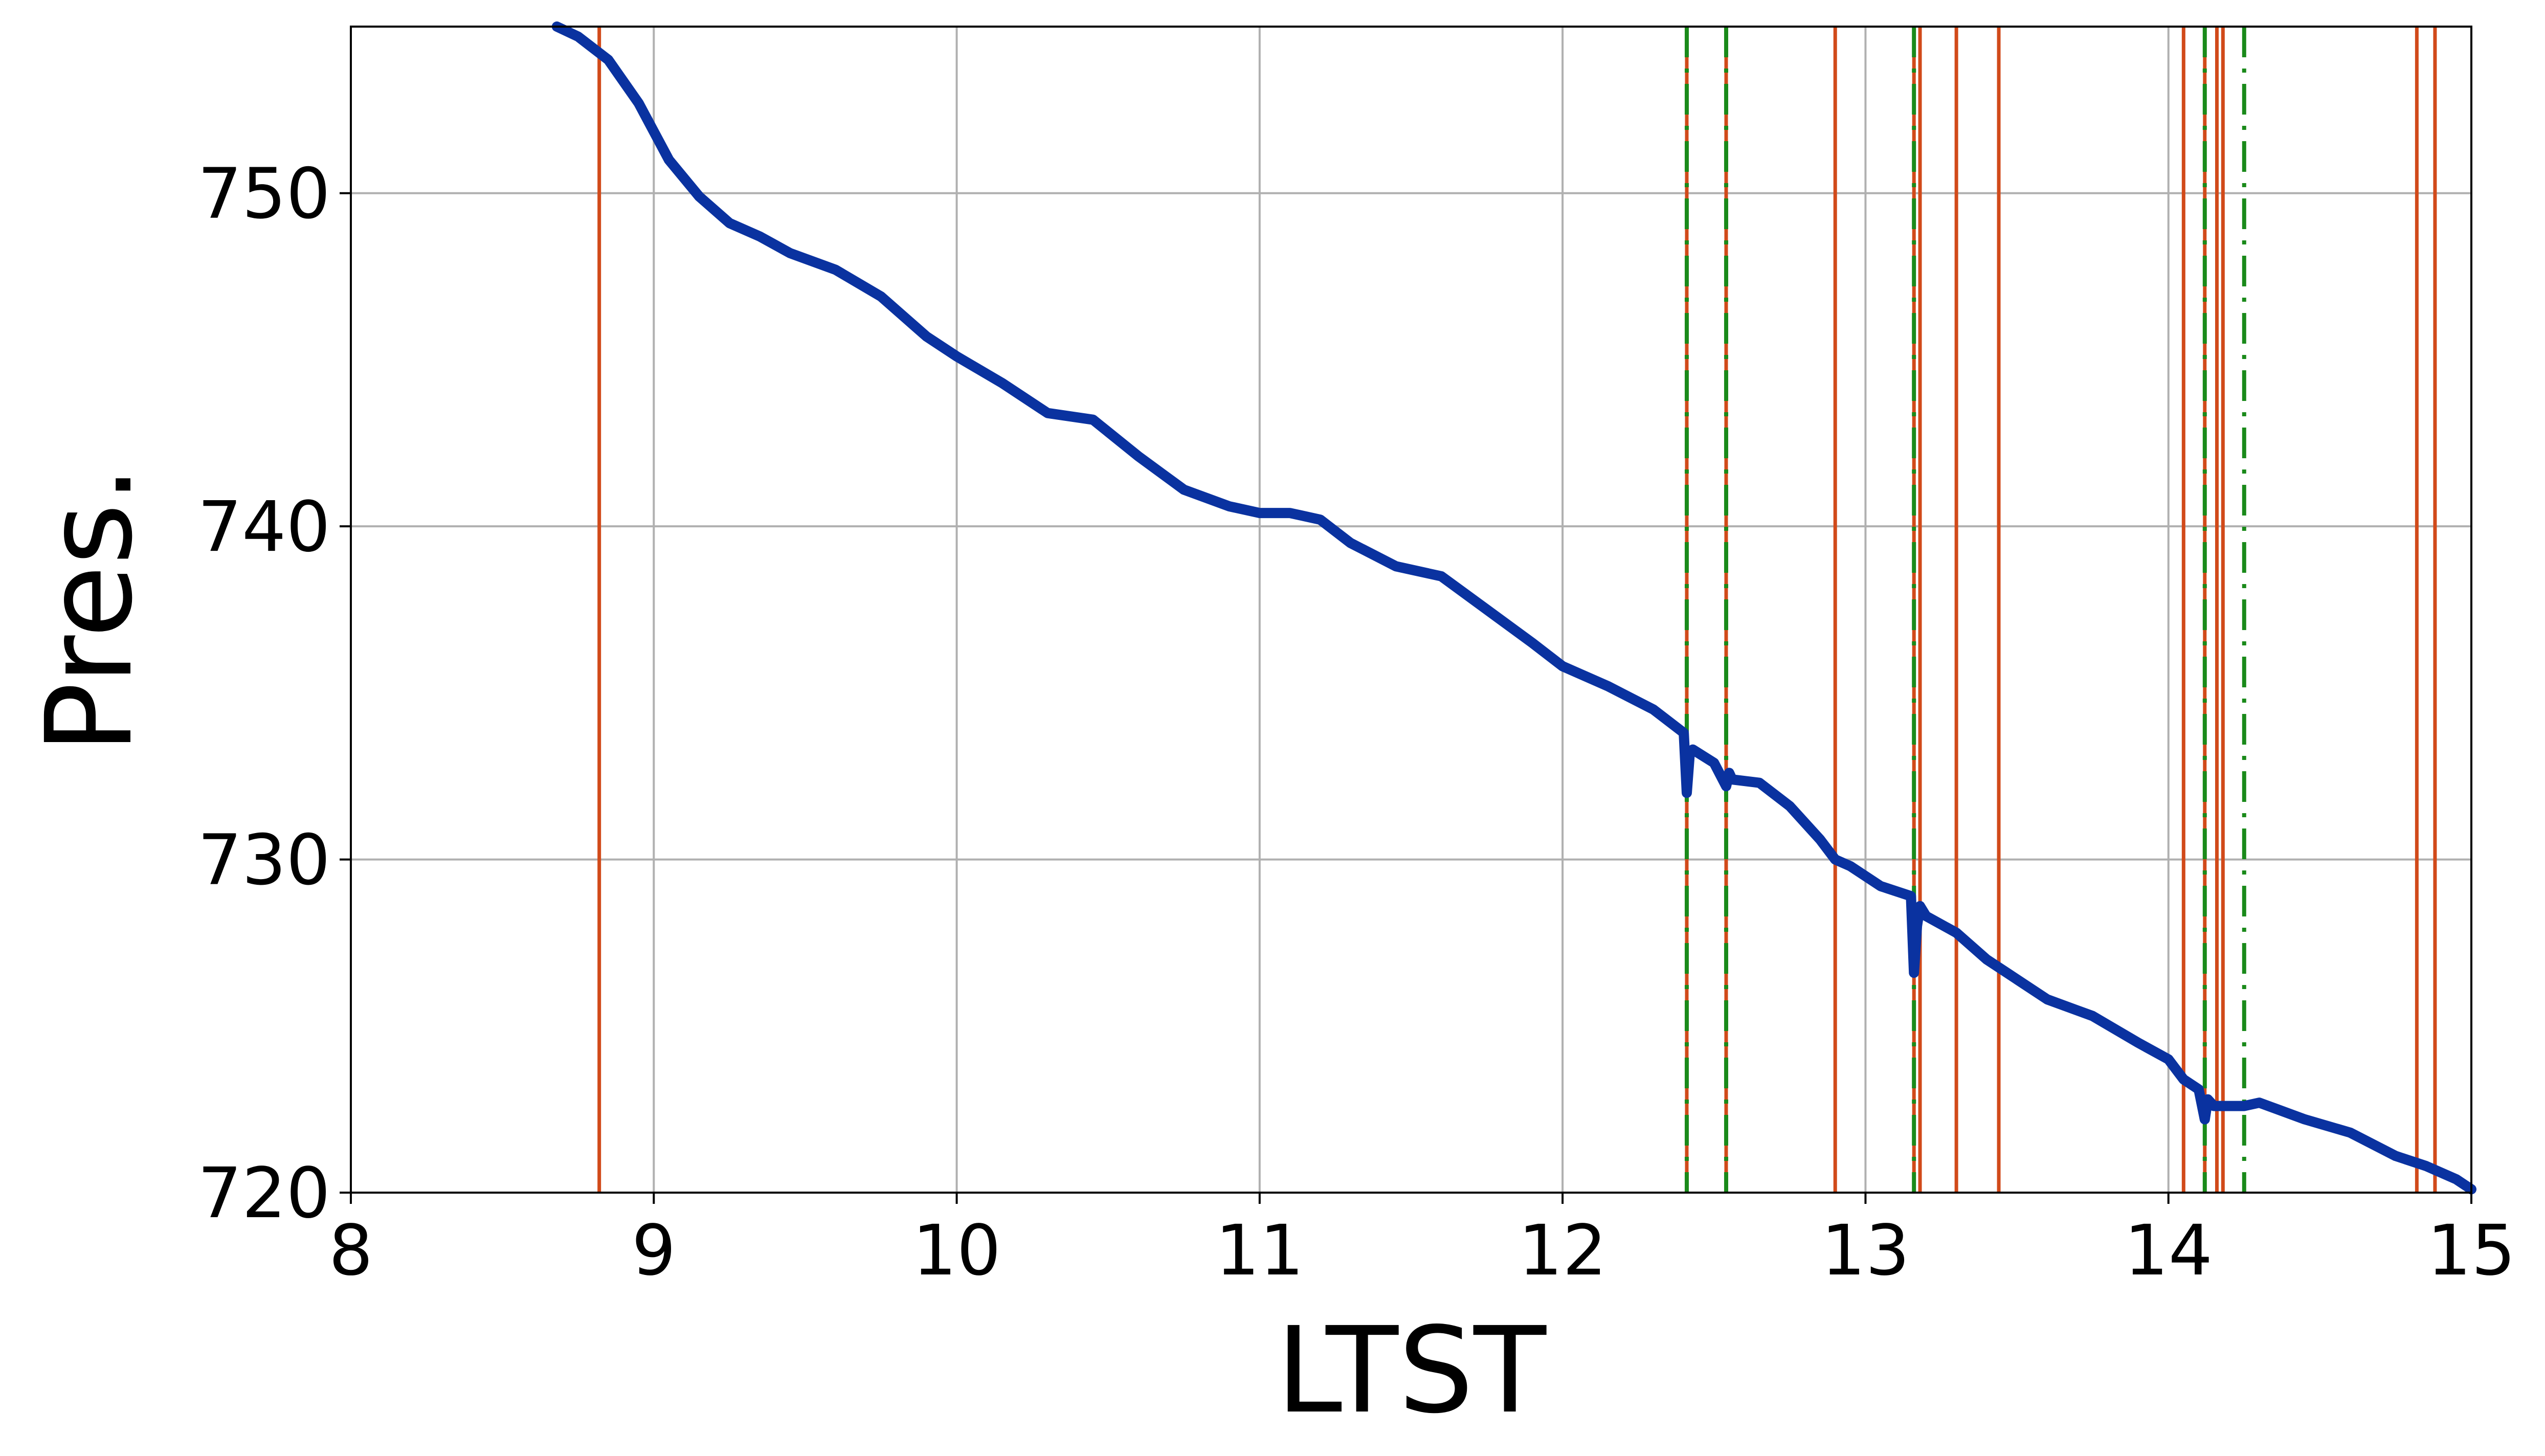 The image size is (2545, 1456). I want to click on x-tick-label: 10, so click(956, 1251).